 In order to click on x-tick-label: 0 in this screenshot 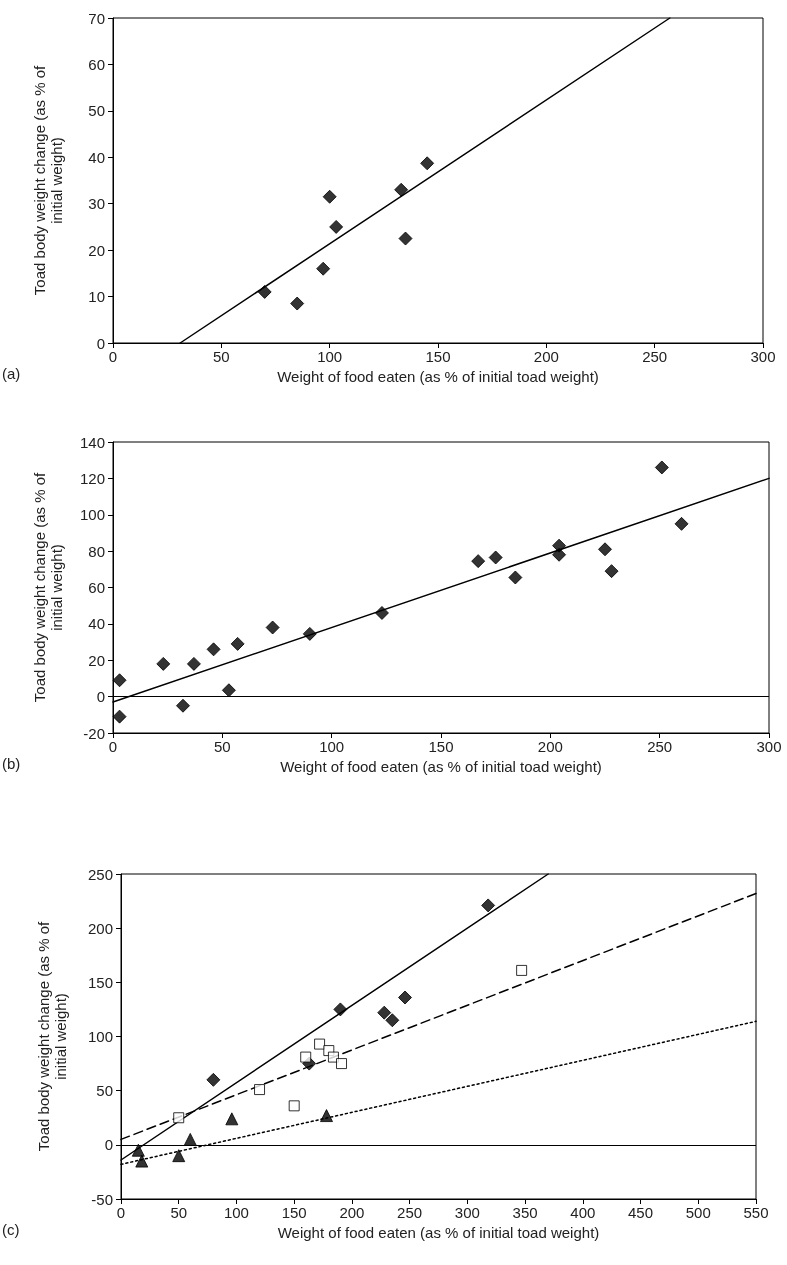, I will do `click(121, 1212)`.